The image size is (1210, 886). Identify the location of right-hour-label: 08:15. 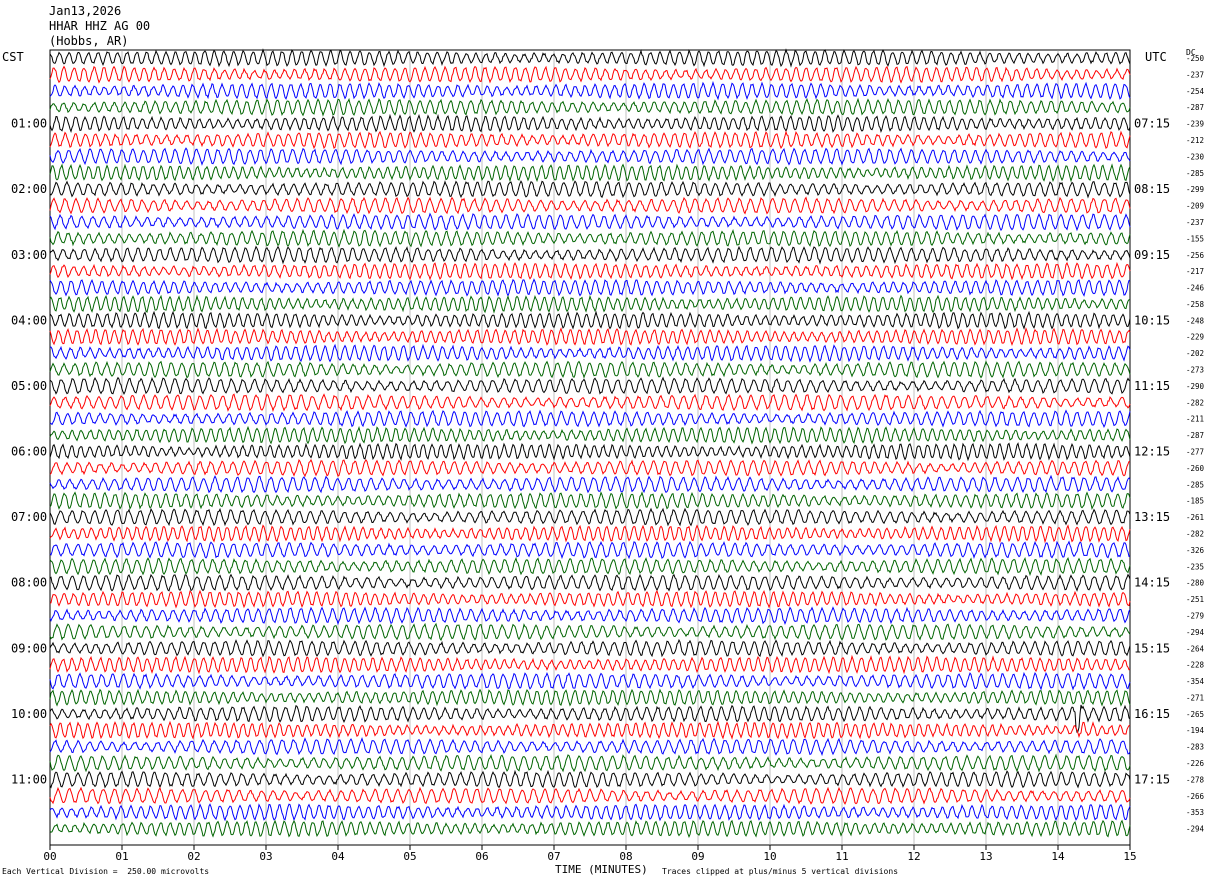
(1152, 189).